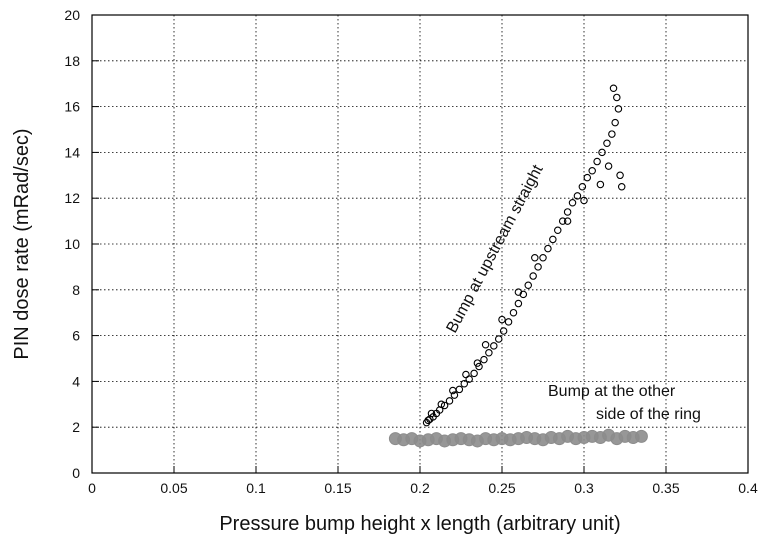 This screenshot has width=764, height=538. Describe the element at coordinates (76, 290) in the screenshot. I see `y-tick-label: 8` at that location.